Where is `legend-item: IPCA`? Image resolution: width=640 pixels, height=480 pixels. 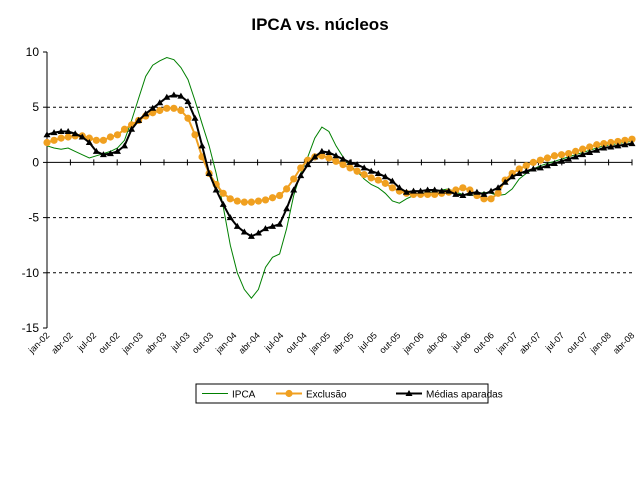 legend-item: IPCA is located at coordinates (229, 395).